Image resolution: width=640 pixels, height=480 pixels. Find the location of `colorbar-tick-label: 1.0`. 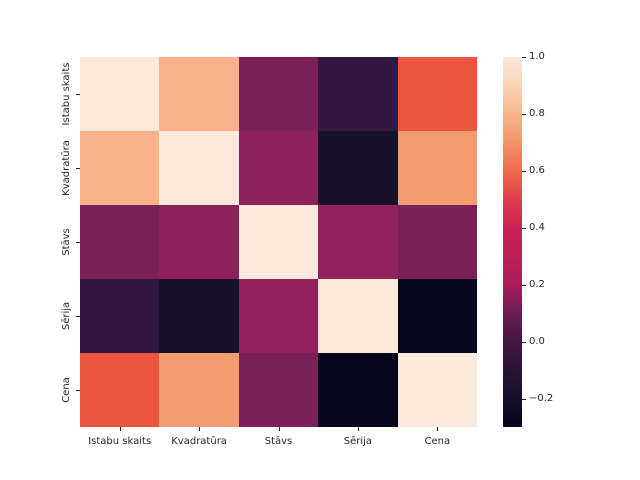

colorbar-tick-label: 1.0 is located at coordinates (537, 56).